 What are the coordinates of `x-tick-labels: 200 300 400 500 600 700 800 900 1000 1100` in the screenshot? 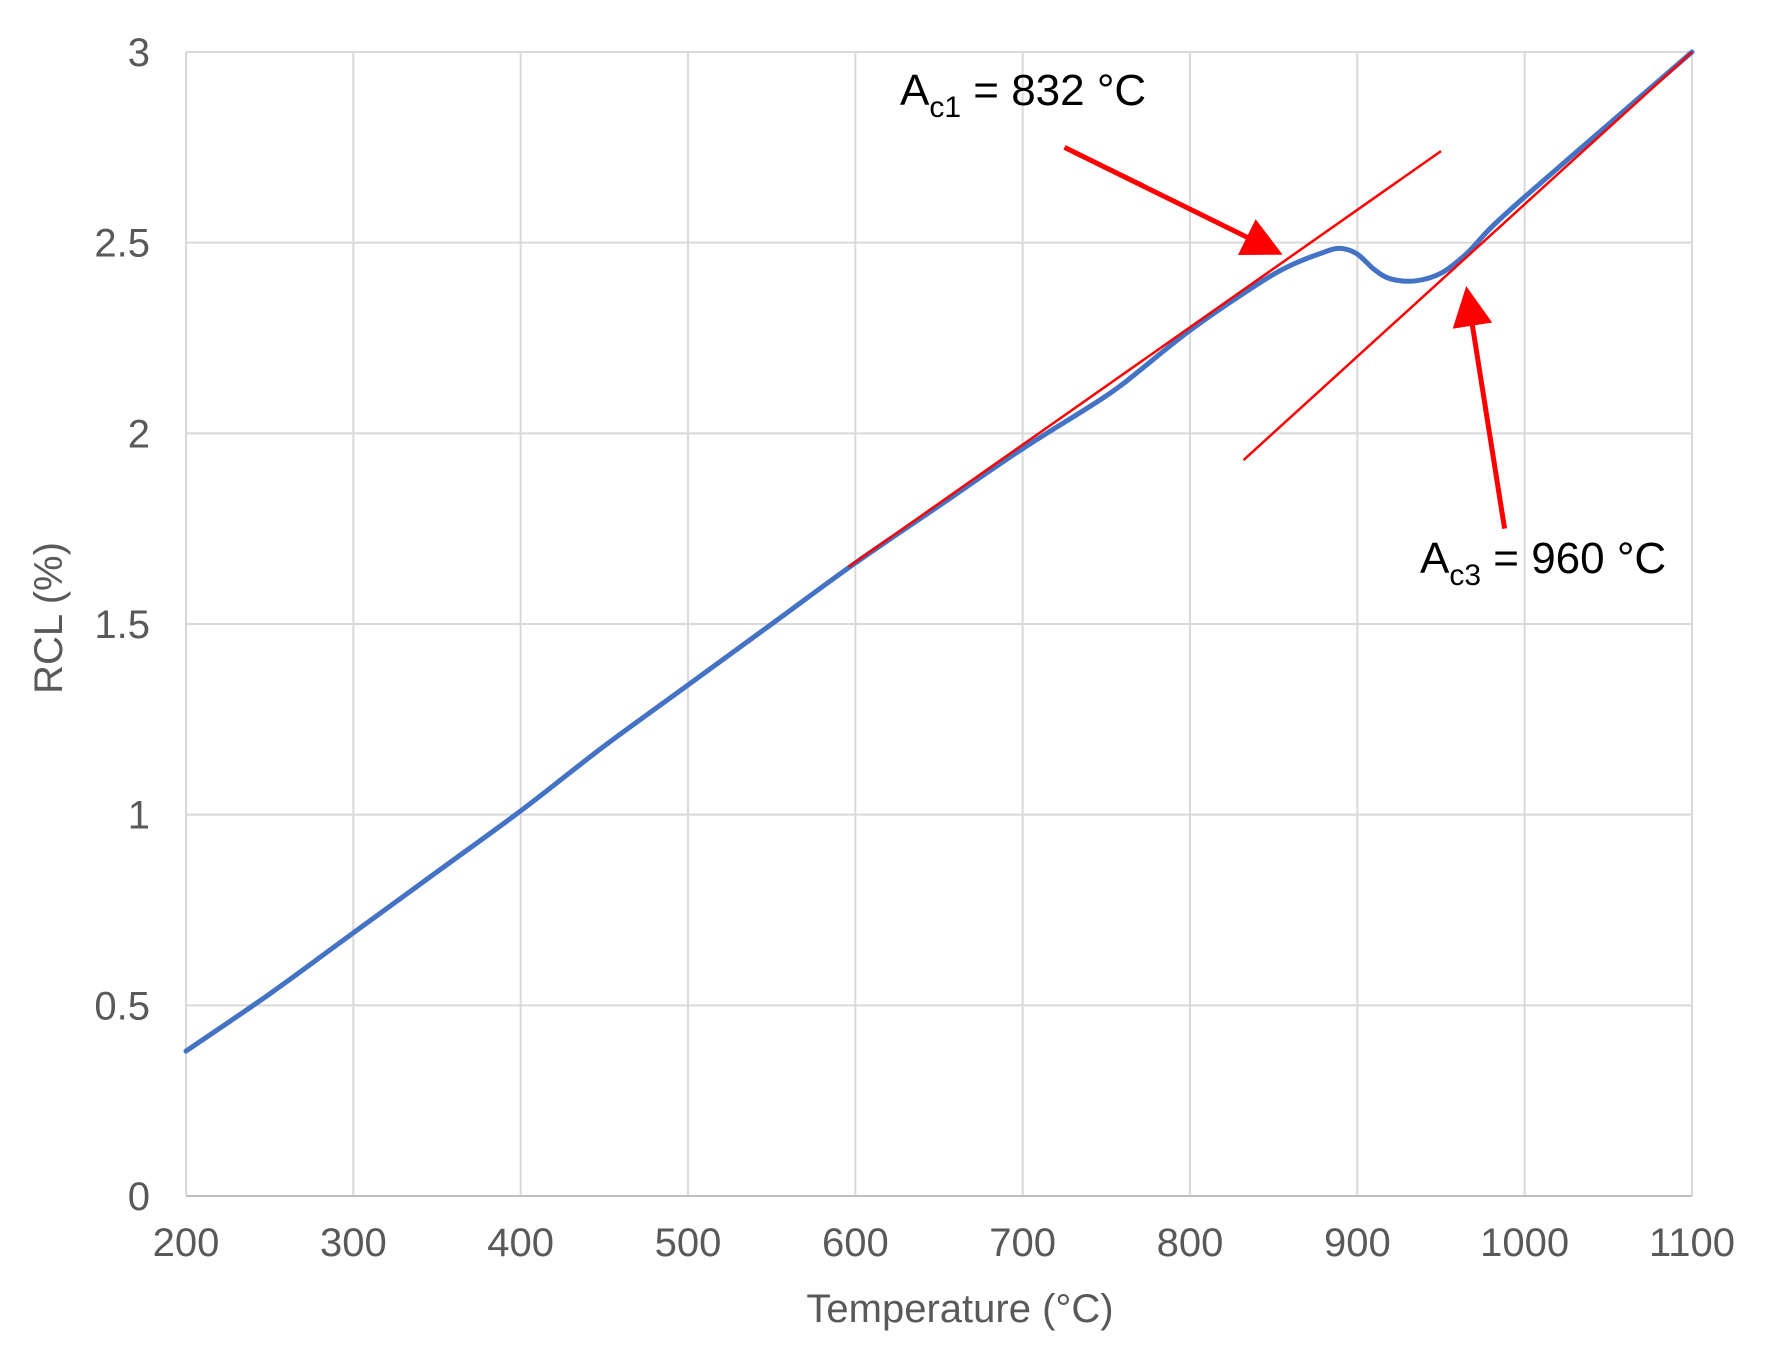 It's located at (944, 1243).